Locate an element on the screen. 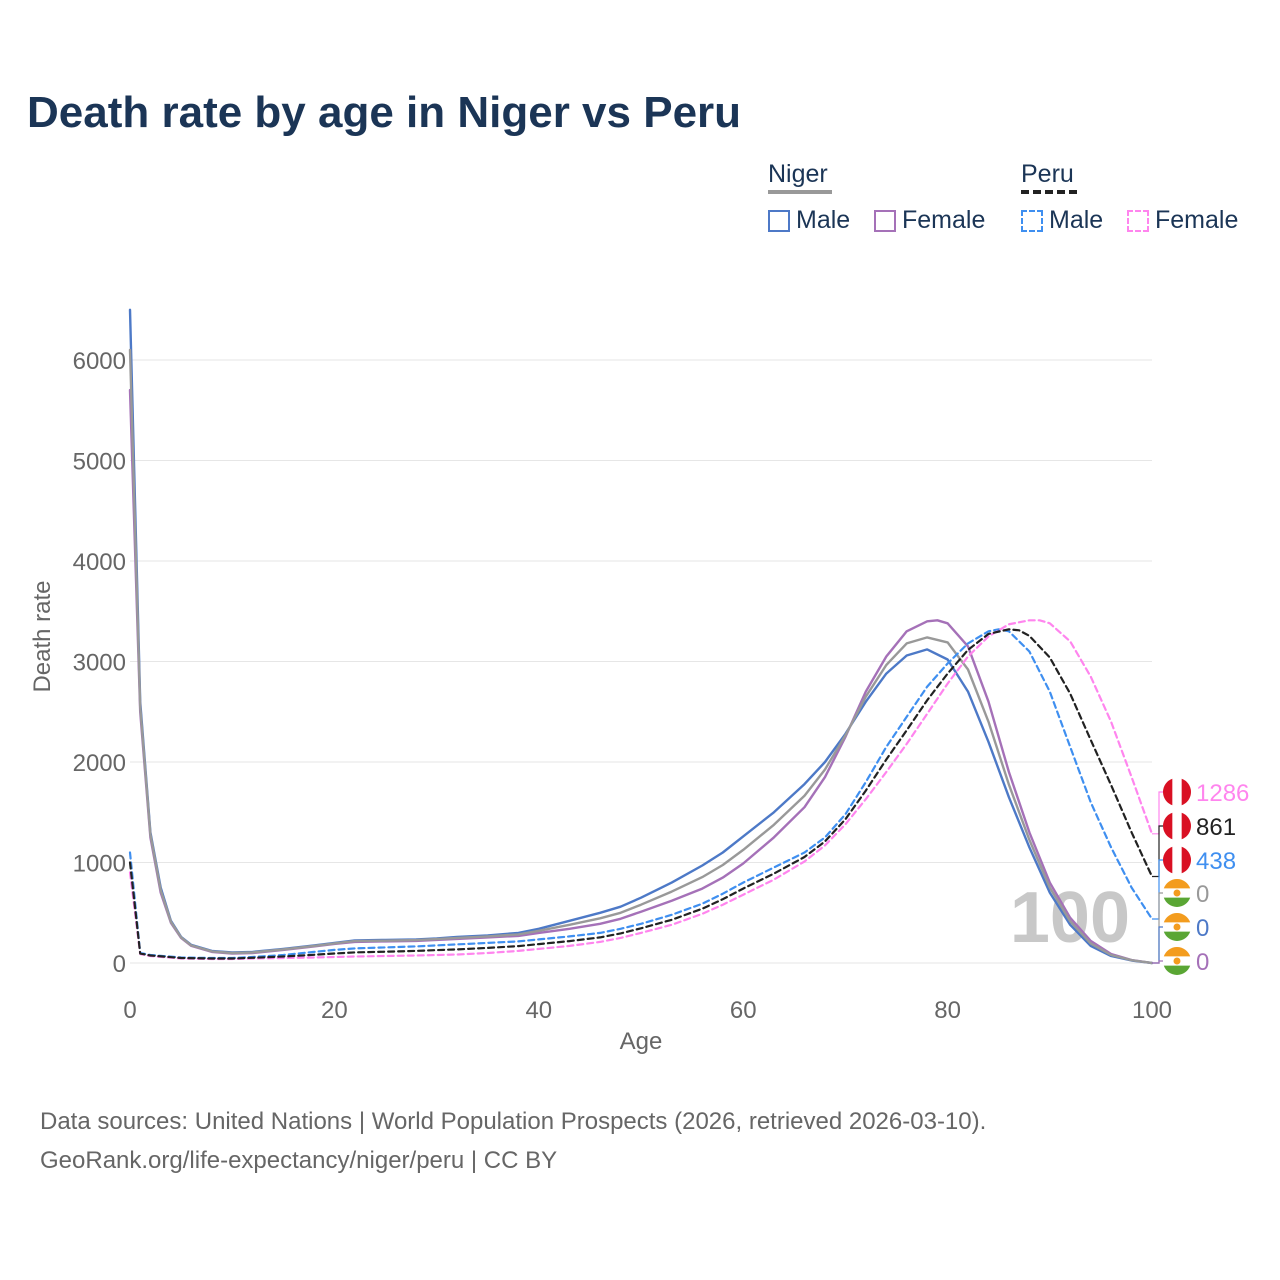 This screenshot has height=1280, width=1280. y-tick-label: 4000 is located at coordinates (99, 562).